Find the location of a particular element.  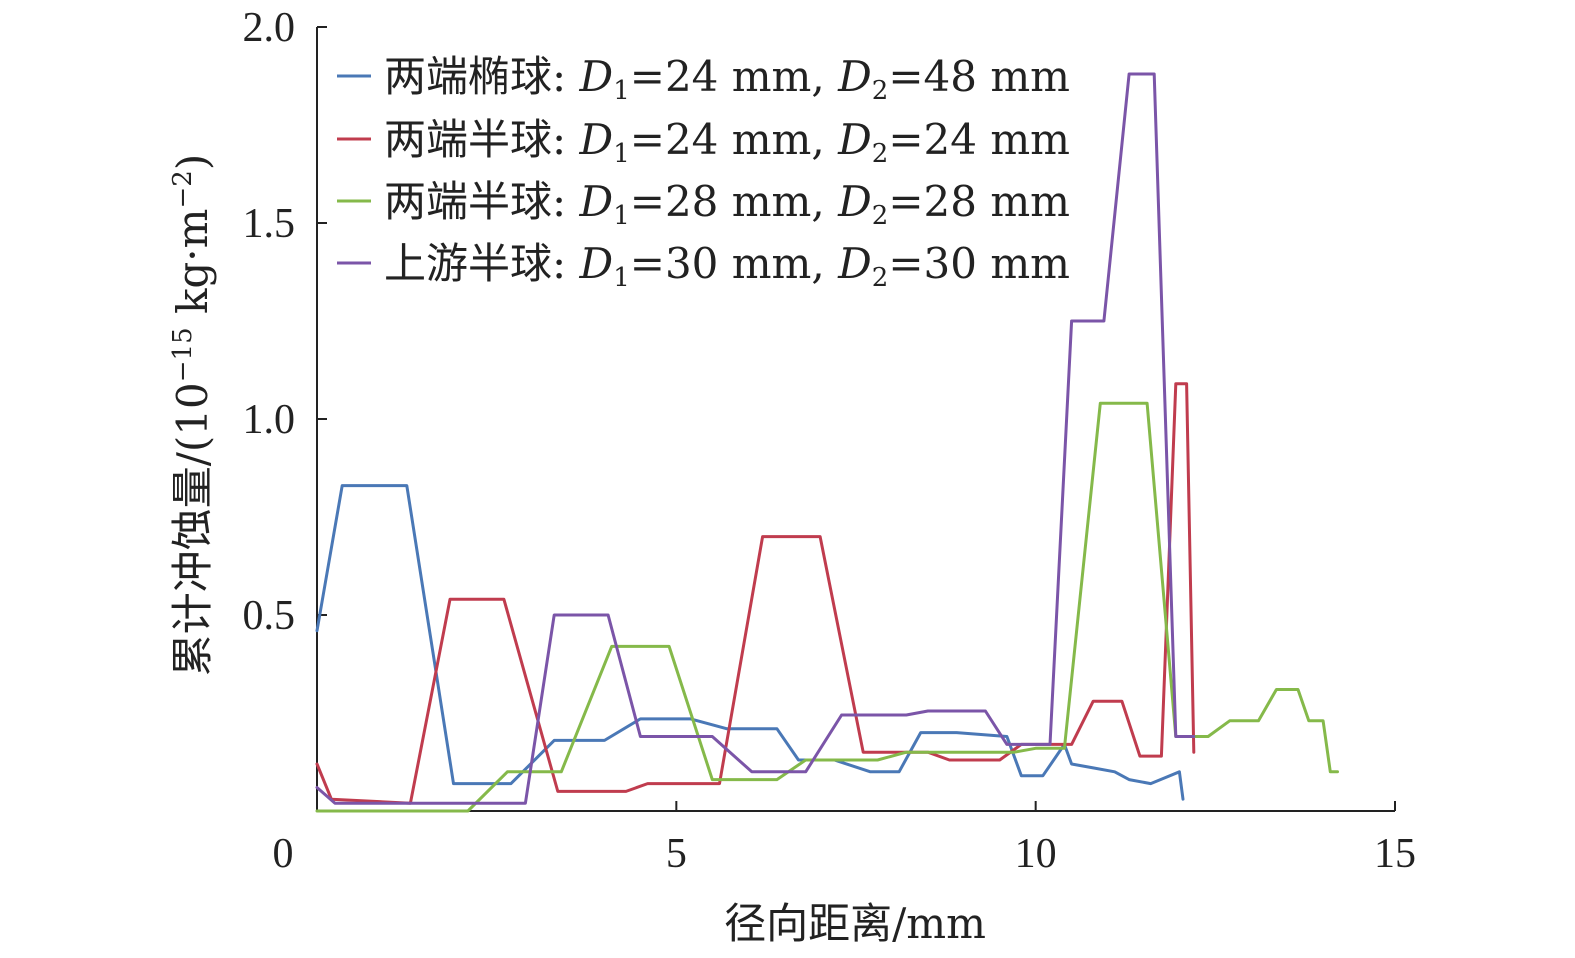

x-tick-label: 10 is located at coordinates (1036, 854).